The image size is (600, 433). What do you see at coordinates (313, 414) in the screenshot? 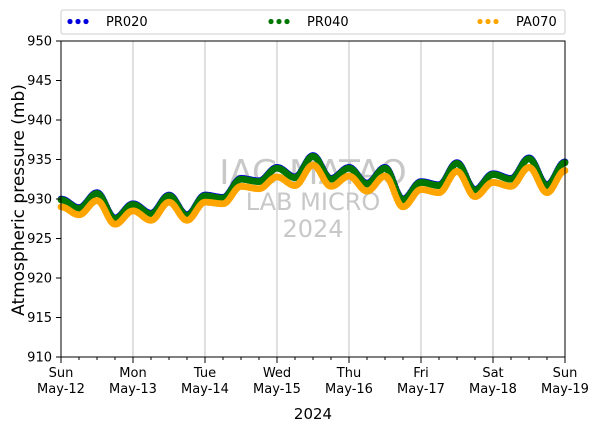
I see `x-axis-label: 2024` at bounding box center [313, 414].